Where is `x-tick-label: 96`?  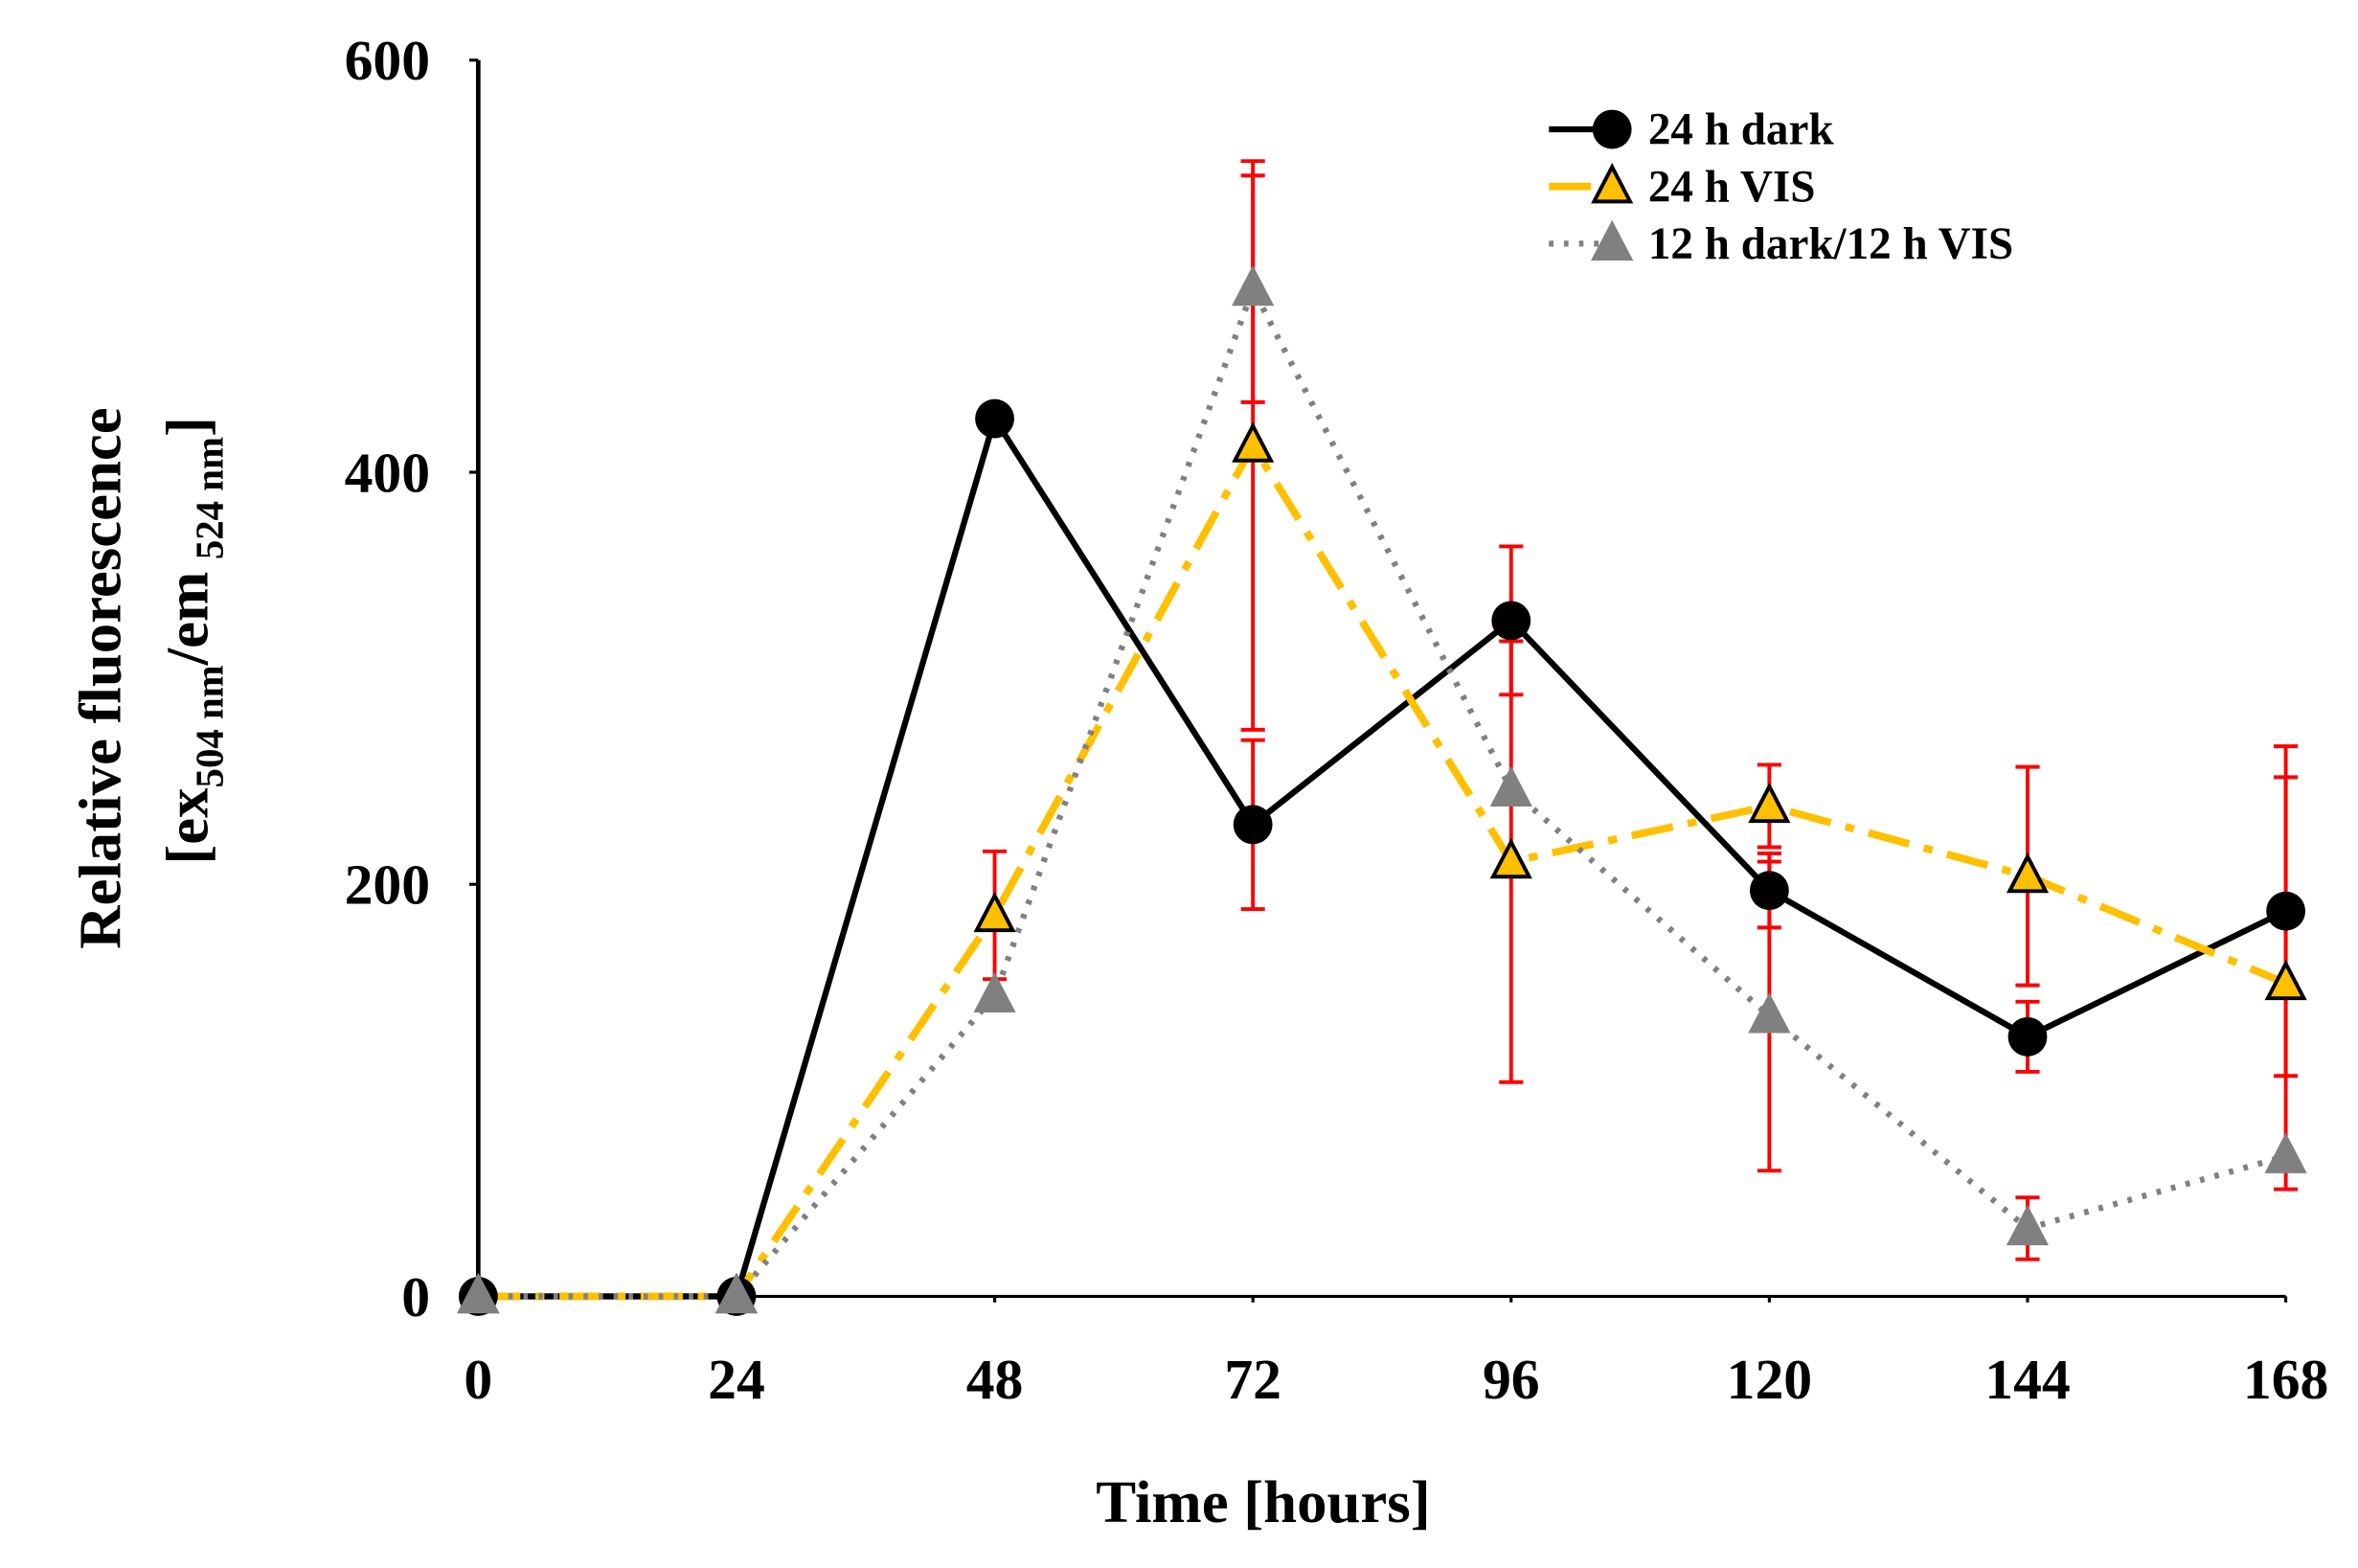
x-tick-label: 96 is located at coordinates (1511, 1379).